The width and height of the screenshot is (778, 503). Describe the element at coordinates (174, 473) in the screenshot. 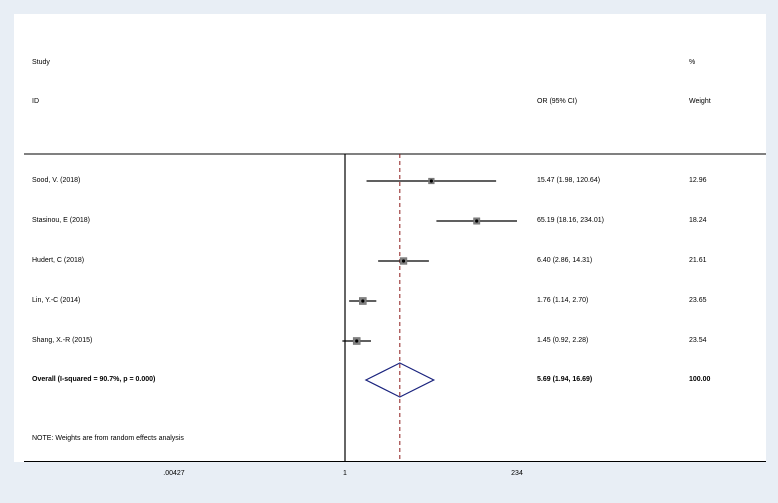

I see `tick-label-0: .00427` at that location.